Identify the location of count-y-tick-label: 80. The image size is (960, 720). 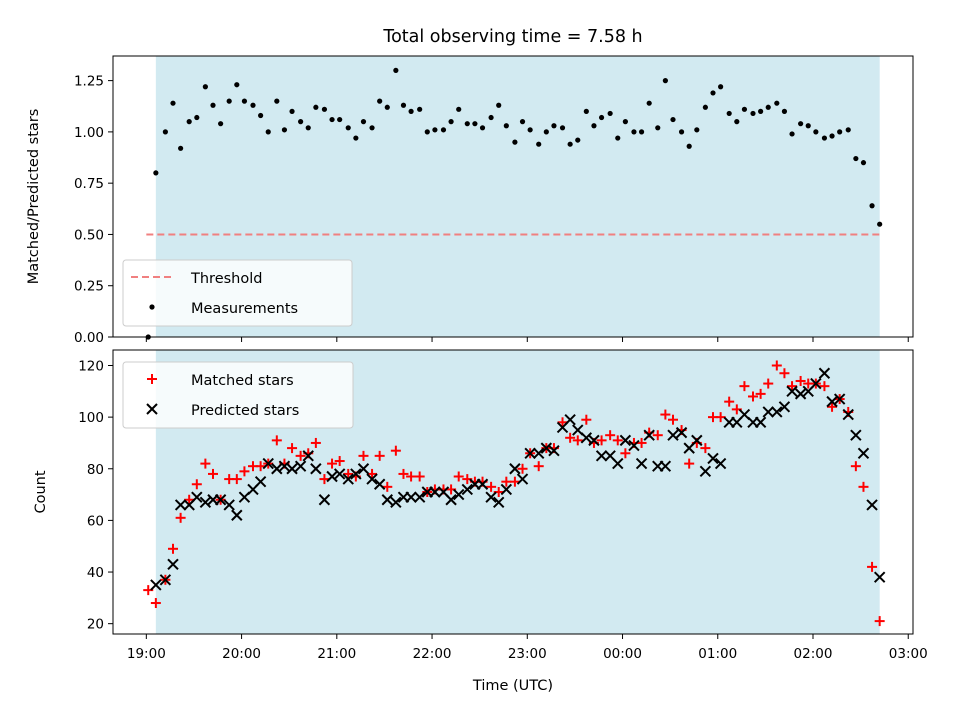
(95, 470).